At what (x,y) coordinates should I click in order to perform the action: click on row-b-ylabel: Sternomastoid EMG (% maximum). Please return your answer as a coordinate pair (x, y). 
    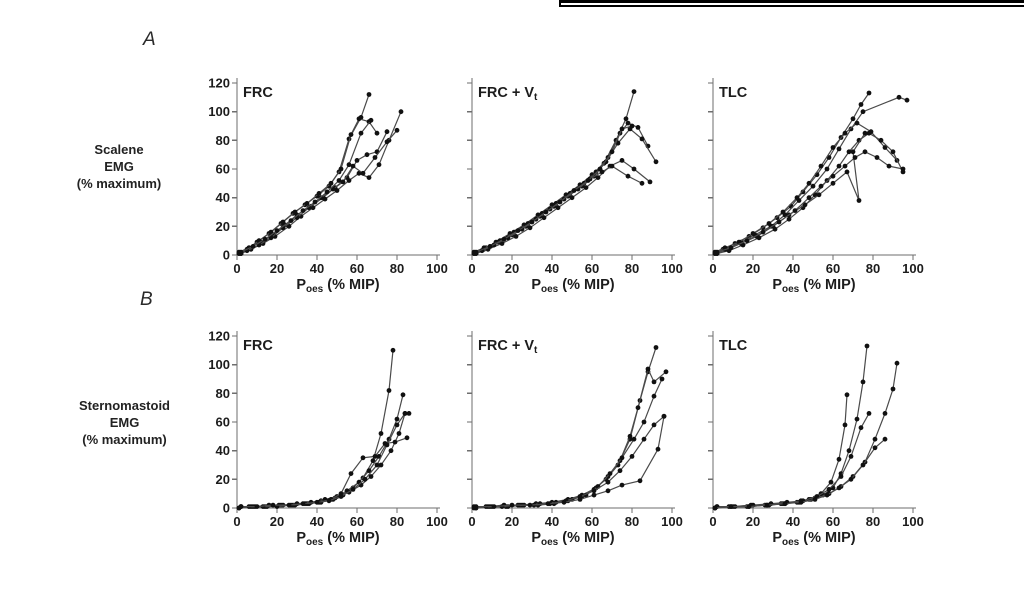
    Looking at the image, I should click on (124, 422).